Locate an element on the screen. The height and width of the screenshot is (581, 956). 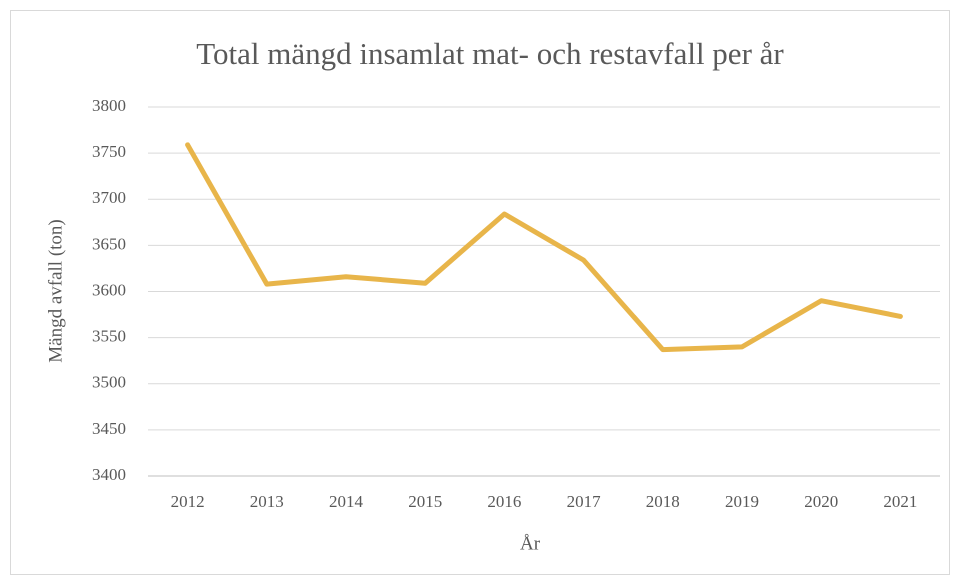
y-tick-label: 3550 is located at coordinates (109, 336).